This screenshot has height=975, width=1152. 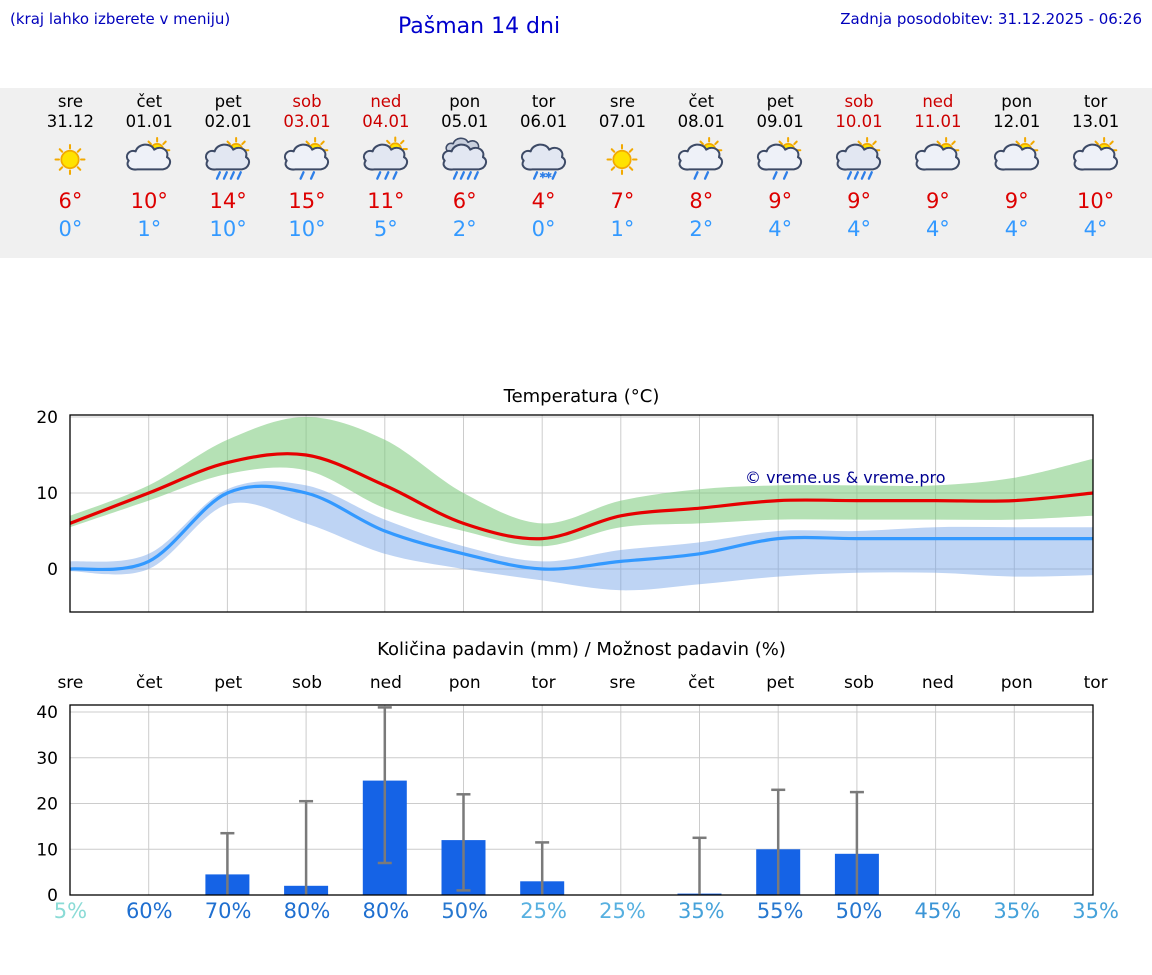 What do you see at coordinates (120, 19) in the screenshot?
I see `menu-hint-note: (kraj lahko izberete v meniju)` at bounding box center [120, 19].